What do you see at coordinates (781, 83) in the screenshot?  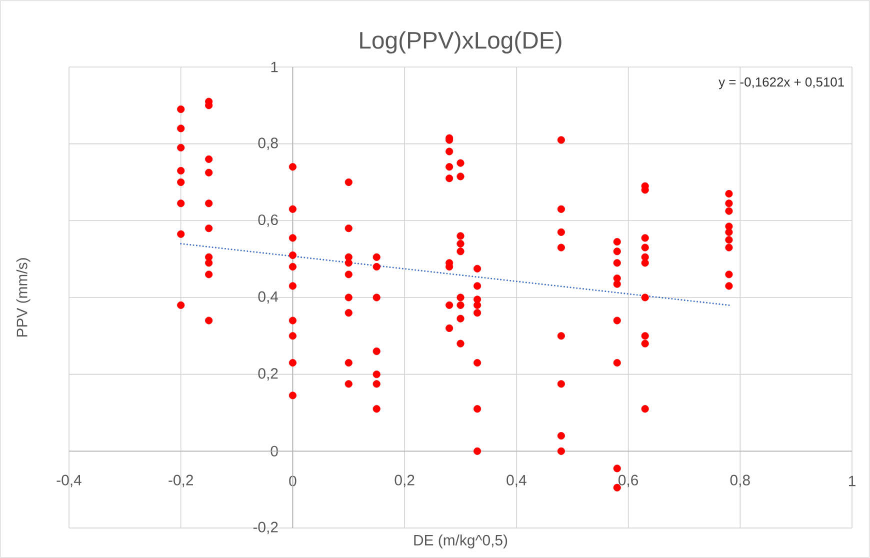 I see `annotation: y = -0,1622x + 0,5101` at bounding box center [781, 83].